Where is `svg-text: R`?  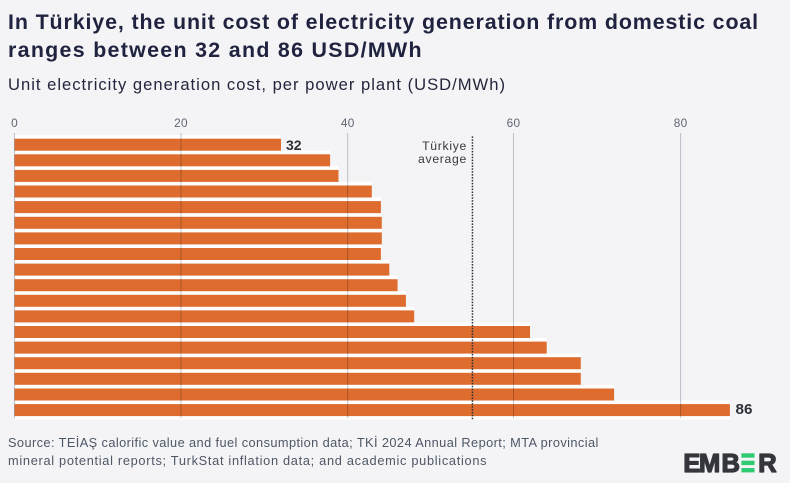 svg-text: R is located at coordinates (767, 464).